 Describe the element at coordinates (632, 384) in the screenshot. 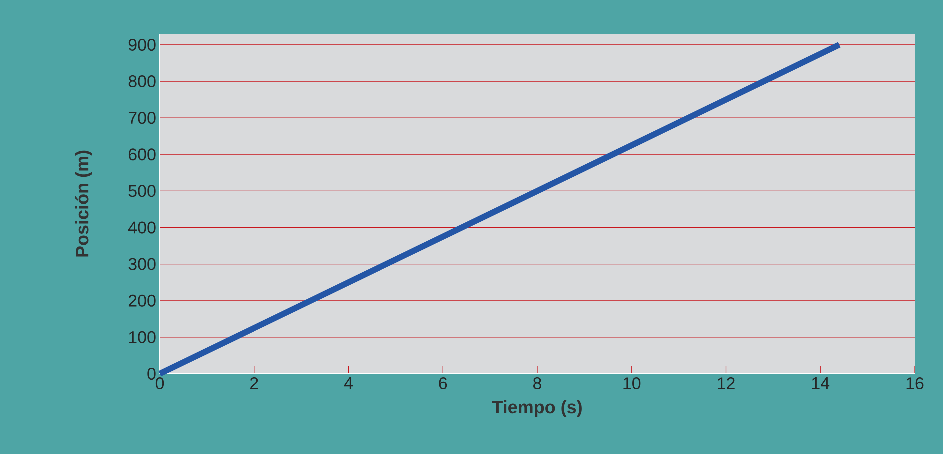

I see `x-tick-label: 10` at that location.